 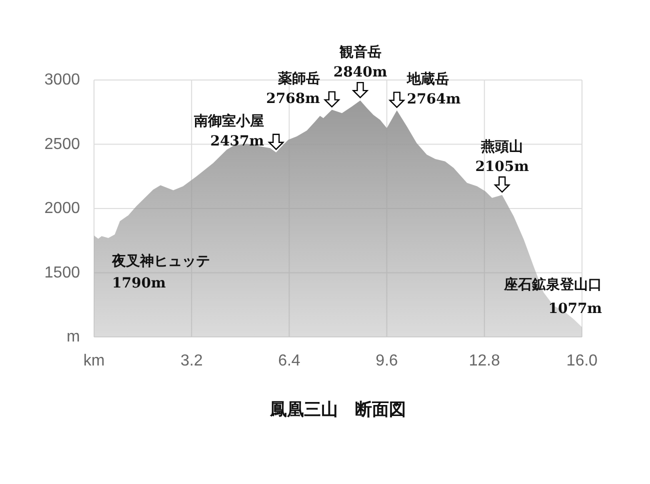 I want to click on x-tick-label: 9.6, so click(x=387, y=361).